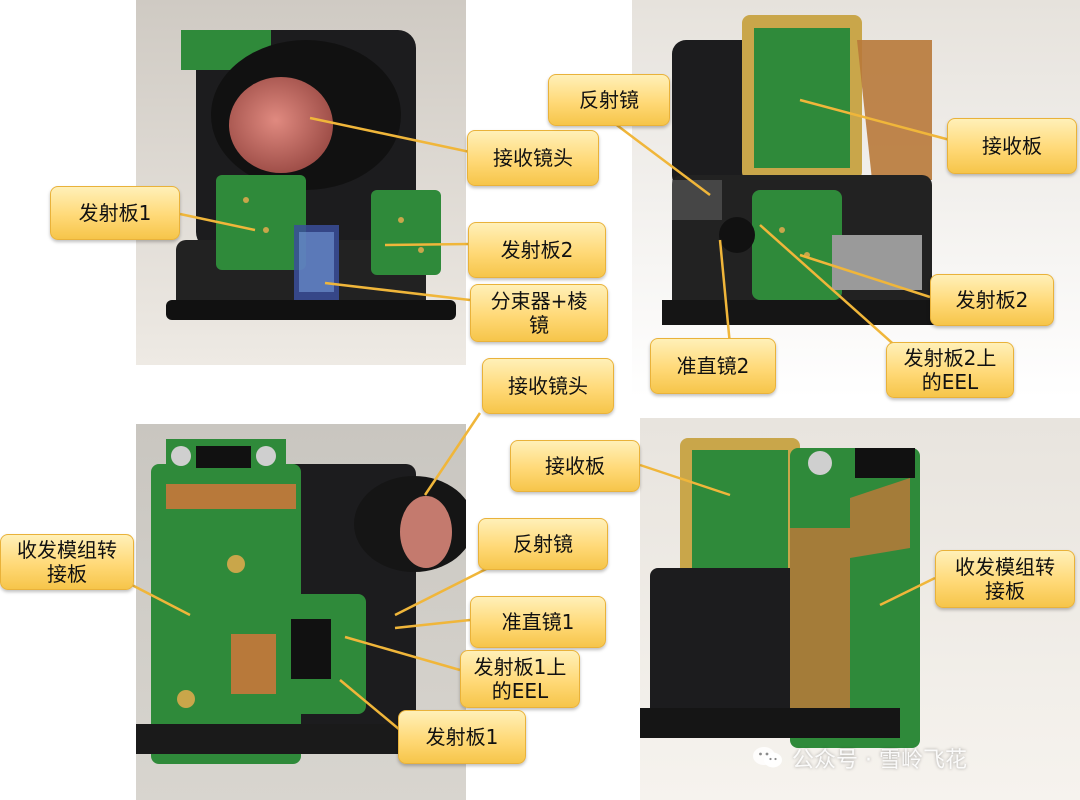  I want to click on callout-receiver-board-top: 接收板, so click(1012, 146).